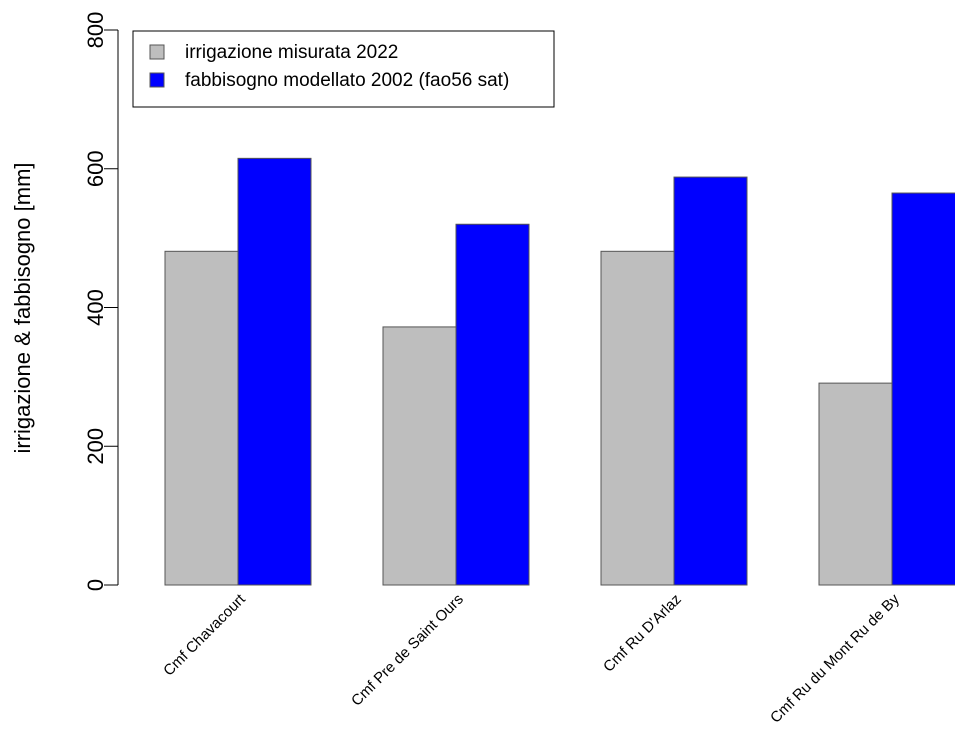 This screenshot has height=748, width=955. What do you see at coordinates (95, 307) in the screenshot?
I see `y-tick-label: 400` at bounding box center [95, 307].